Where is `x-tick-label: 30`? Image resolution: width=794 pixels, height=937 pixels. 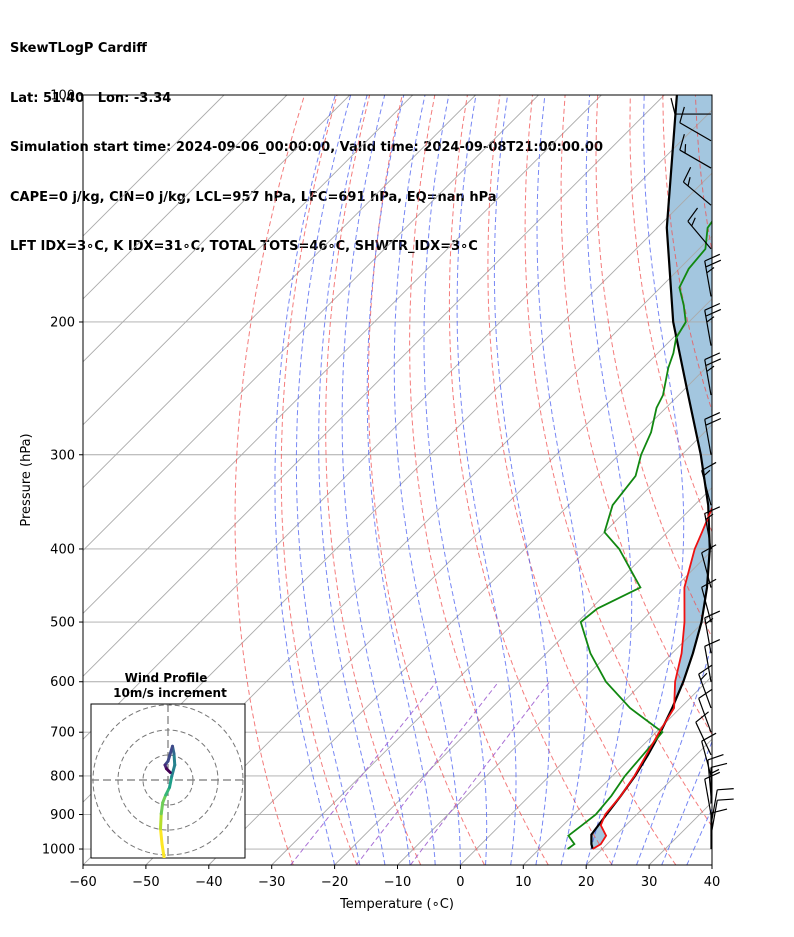
x-tick-label: 30 is located at coordinates (649, 882).